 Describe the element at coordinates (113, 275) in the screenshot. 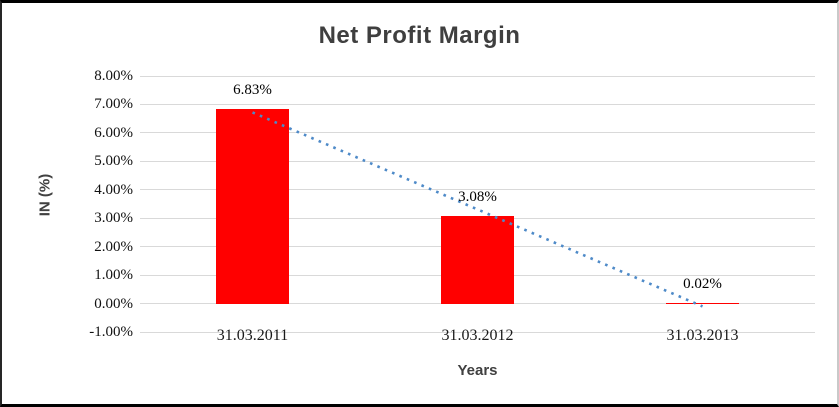

I see `y-tick-label: 1.00%` at that location.